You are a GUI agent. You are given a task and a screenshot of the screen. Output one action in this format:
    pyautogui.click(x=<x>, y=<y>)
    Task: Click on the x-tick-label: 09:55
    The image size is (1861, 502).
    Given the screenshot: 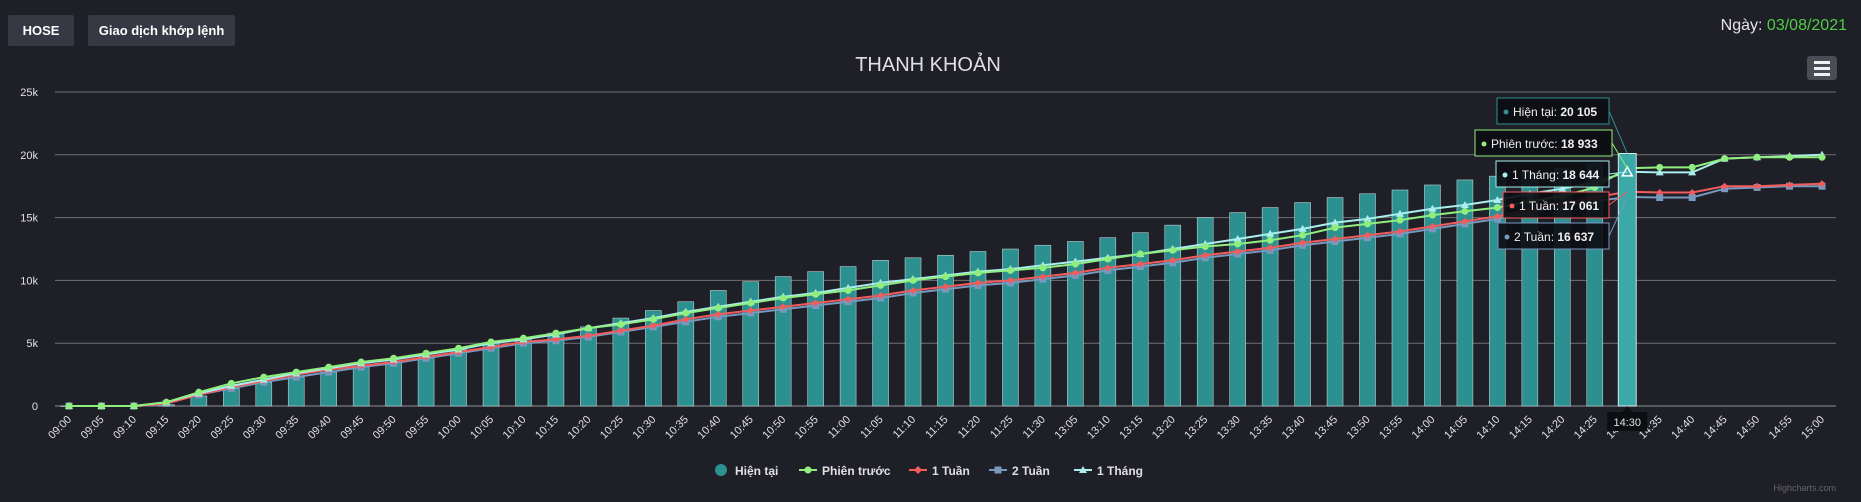 What is the action you would take?
    pyautogui.click(x=417, y=428)
    